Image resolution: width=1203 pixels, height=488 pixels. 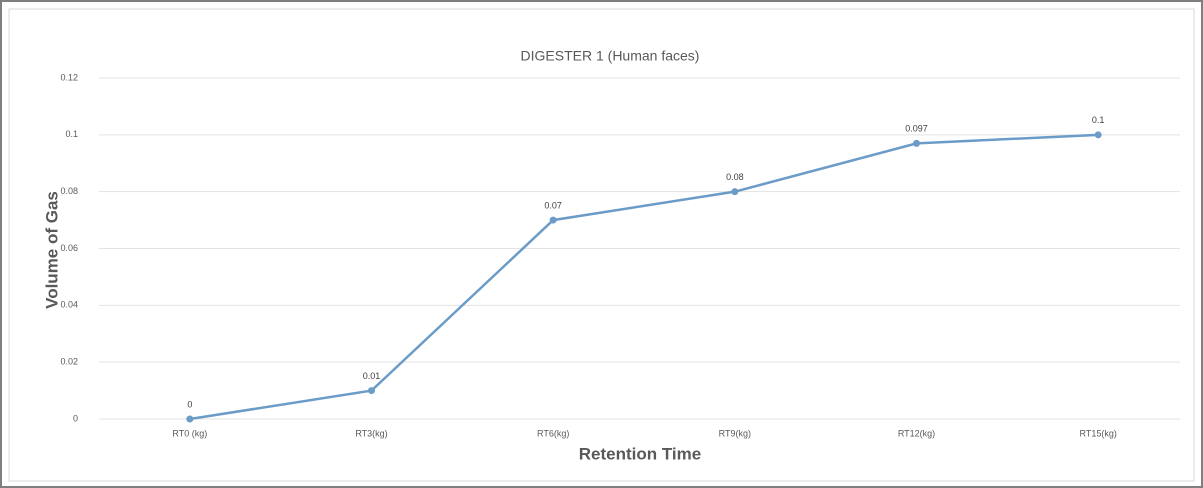 What do you see at coordinates (71, 134) in the screenshot?
I see `y-tick-label: 0.1` at bounding box center [71, 134].